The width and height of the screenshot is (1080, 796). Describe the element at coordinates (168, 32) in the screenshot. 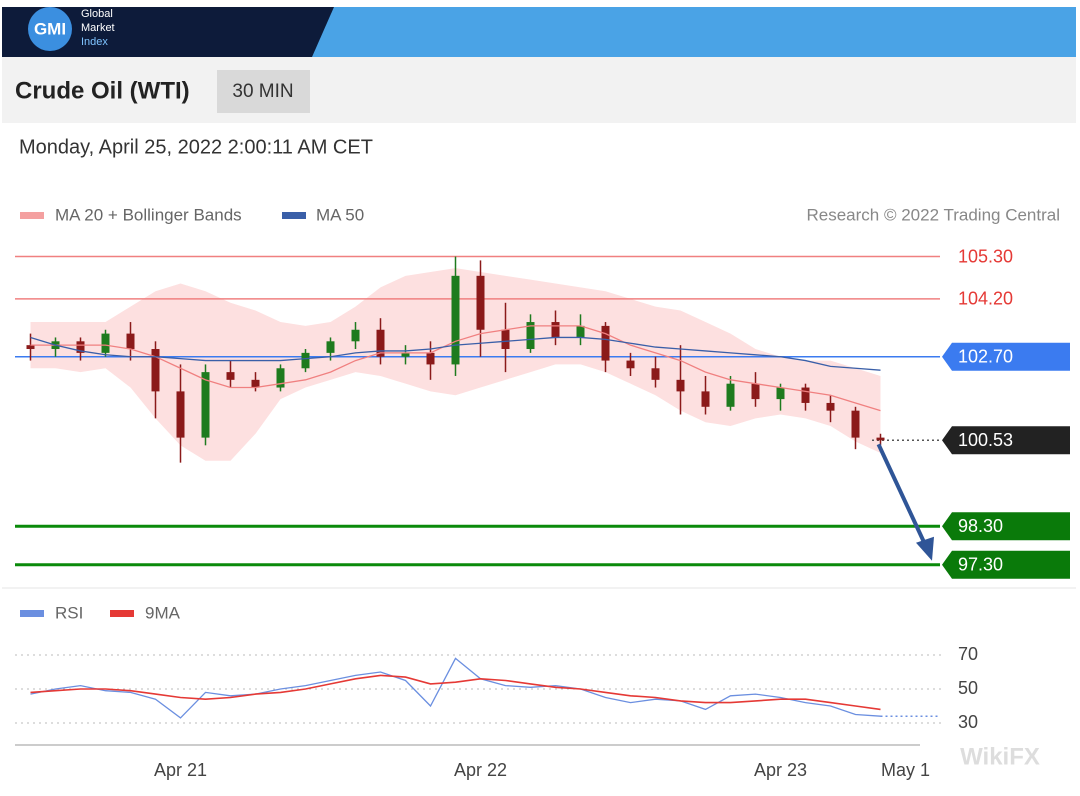

I see `banner-dark` at that location.